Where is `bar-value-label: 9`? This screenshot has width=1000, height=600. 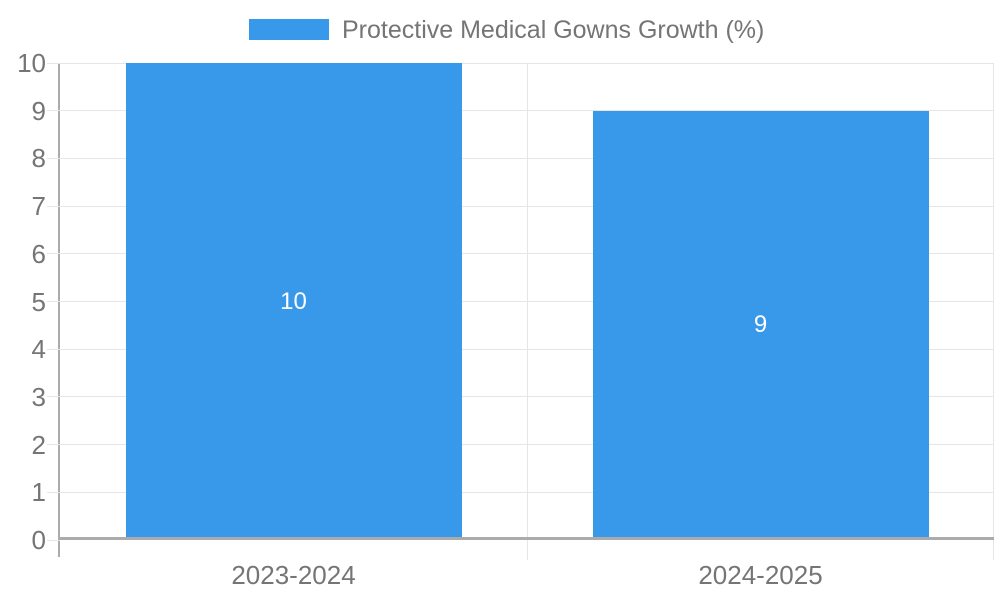
bar-value-label: 9 is located at coordinates (760, 325).